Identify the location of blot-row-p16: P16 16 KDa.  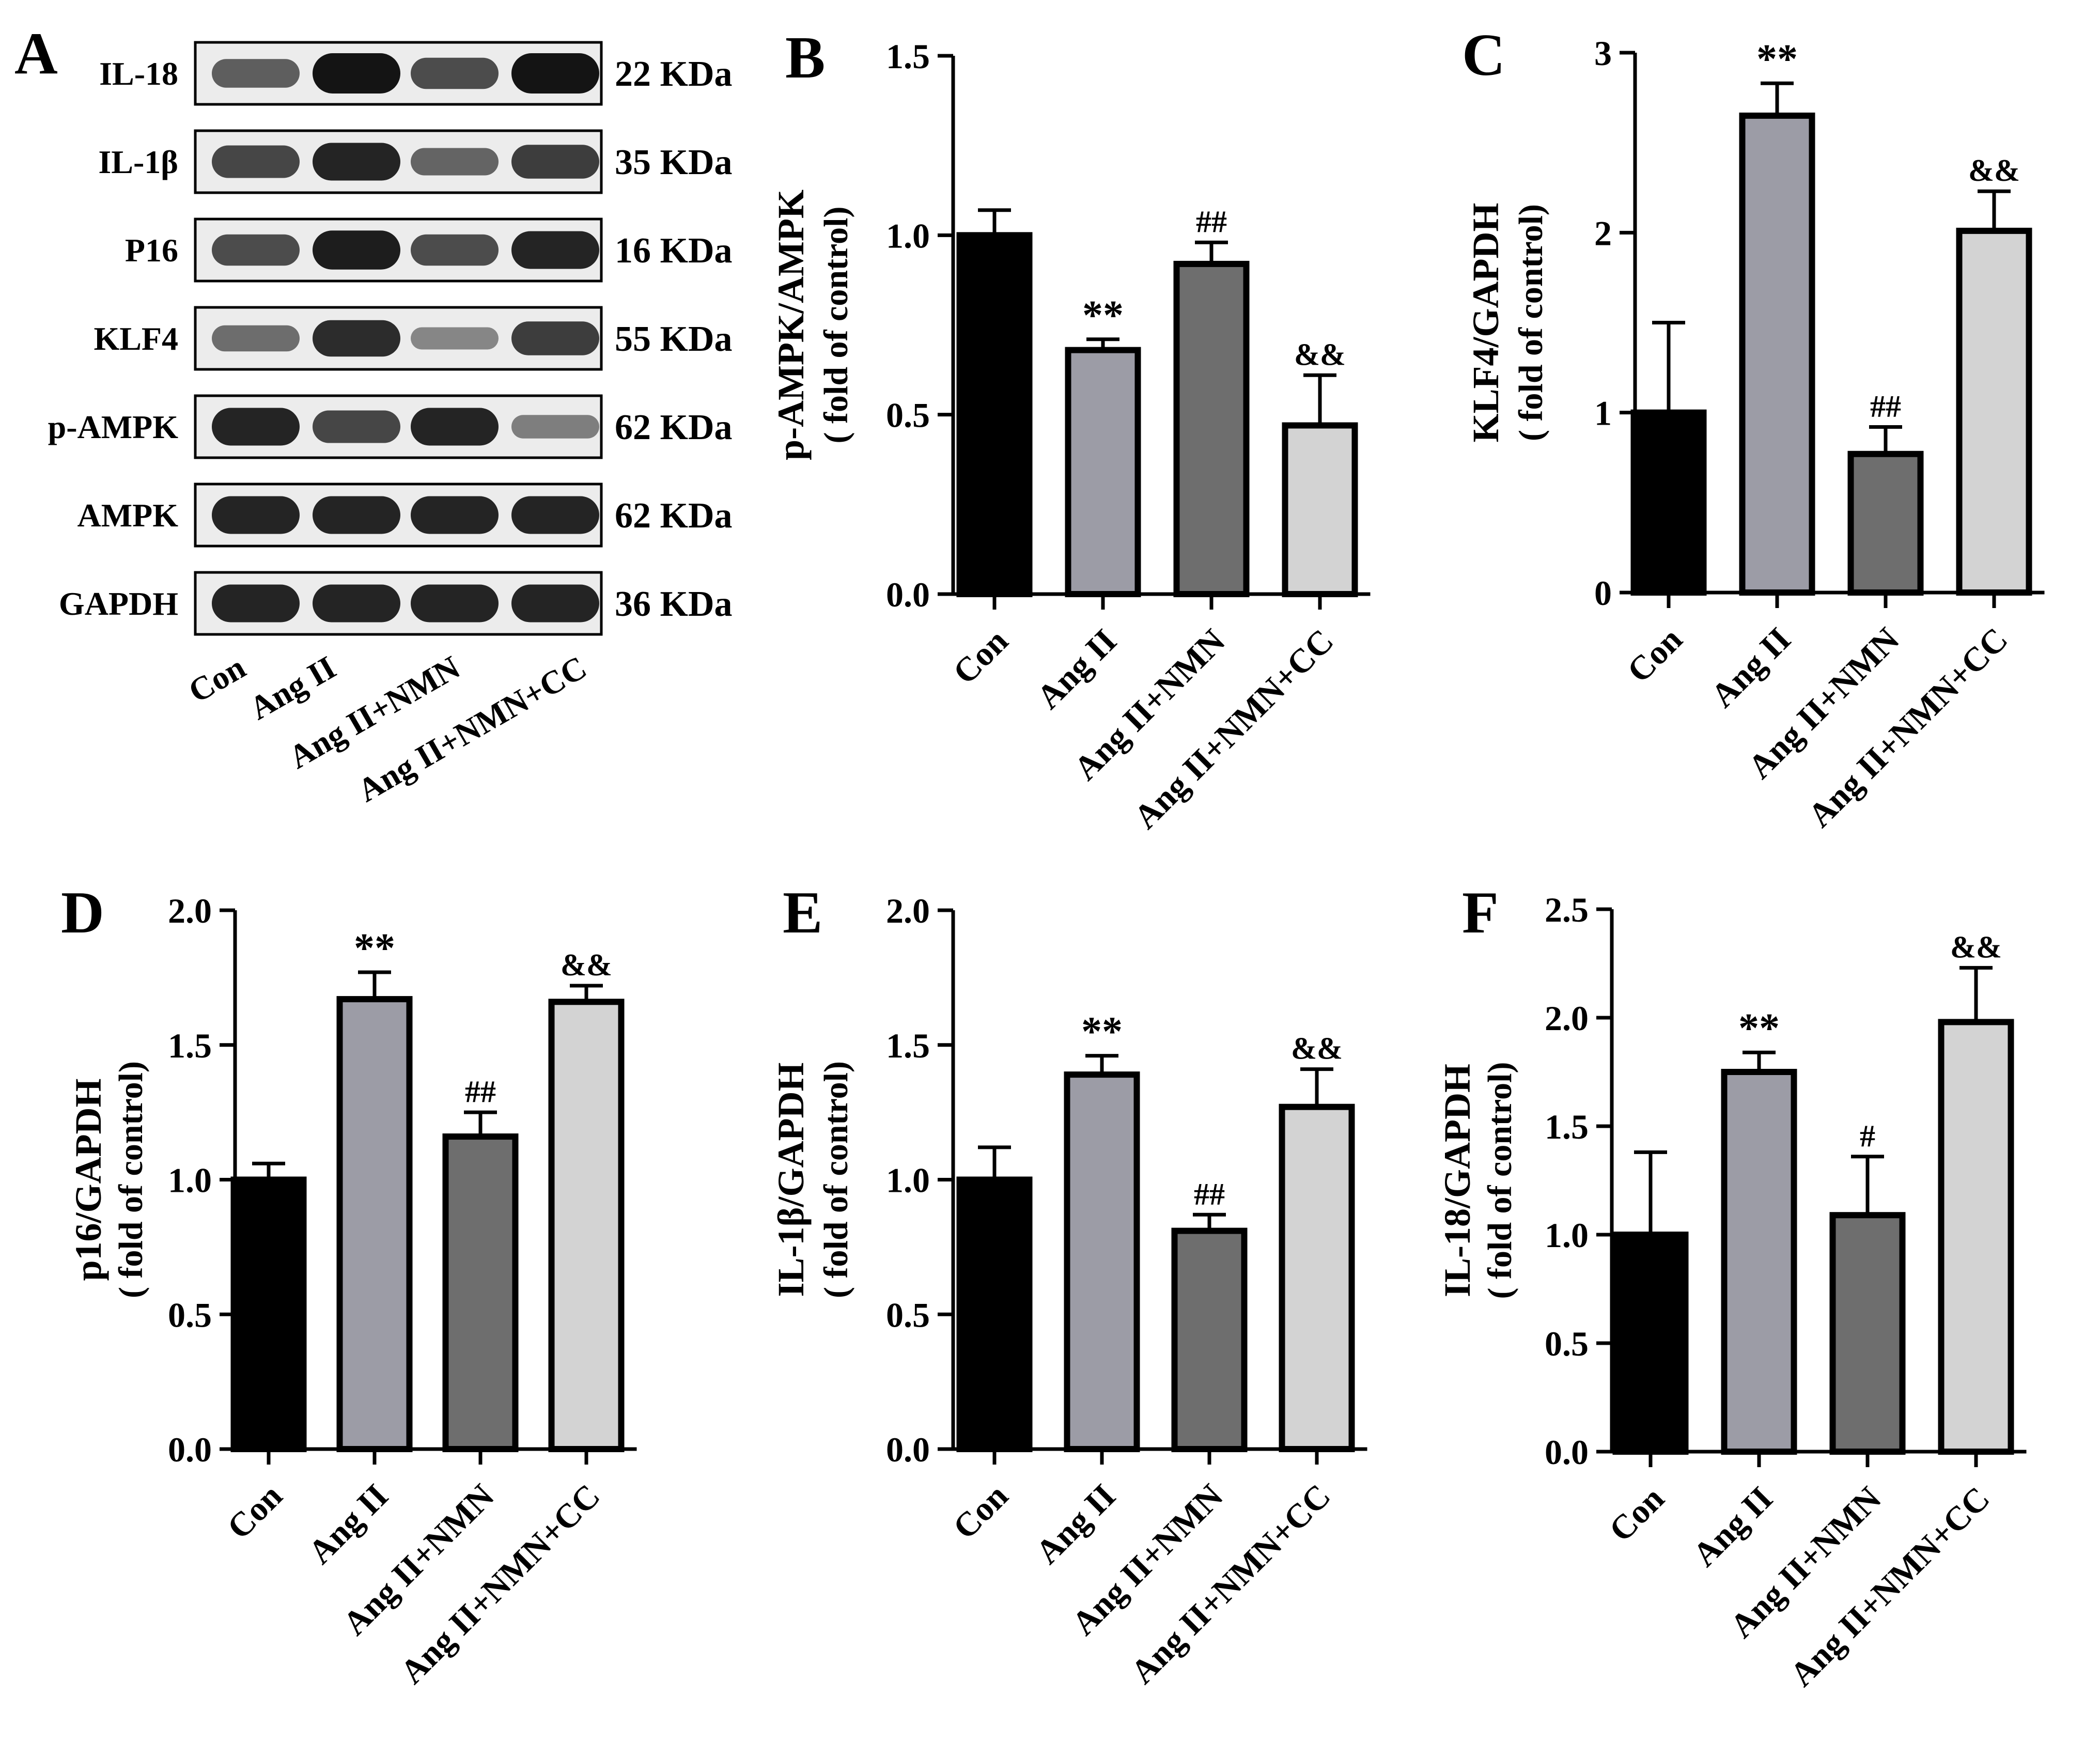
(429, 250).